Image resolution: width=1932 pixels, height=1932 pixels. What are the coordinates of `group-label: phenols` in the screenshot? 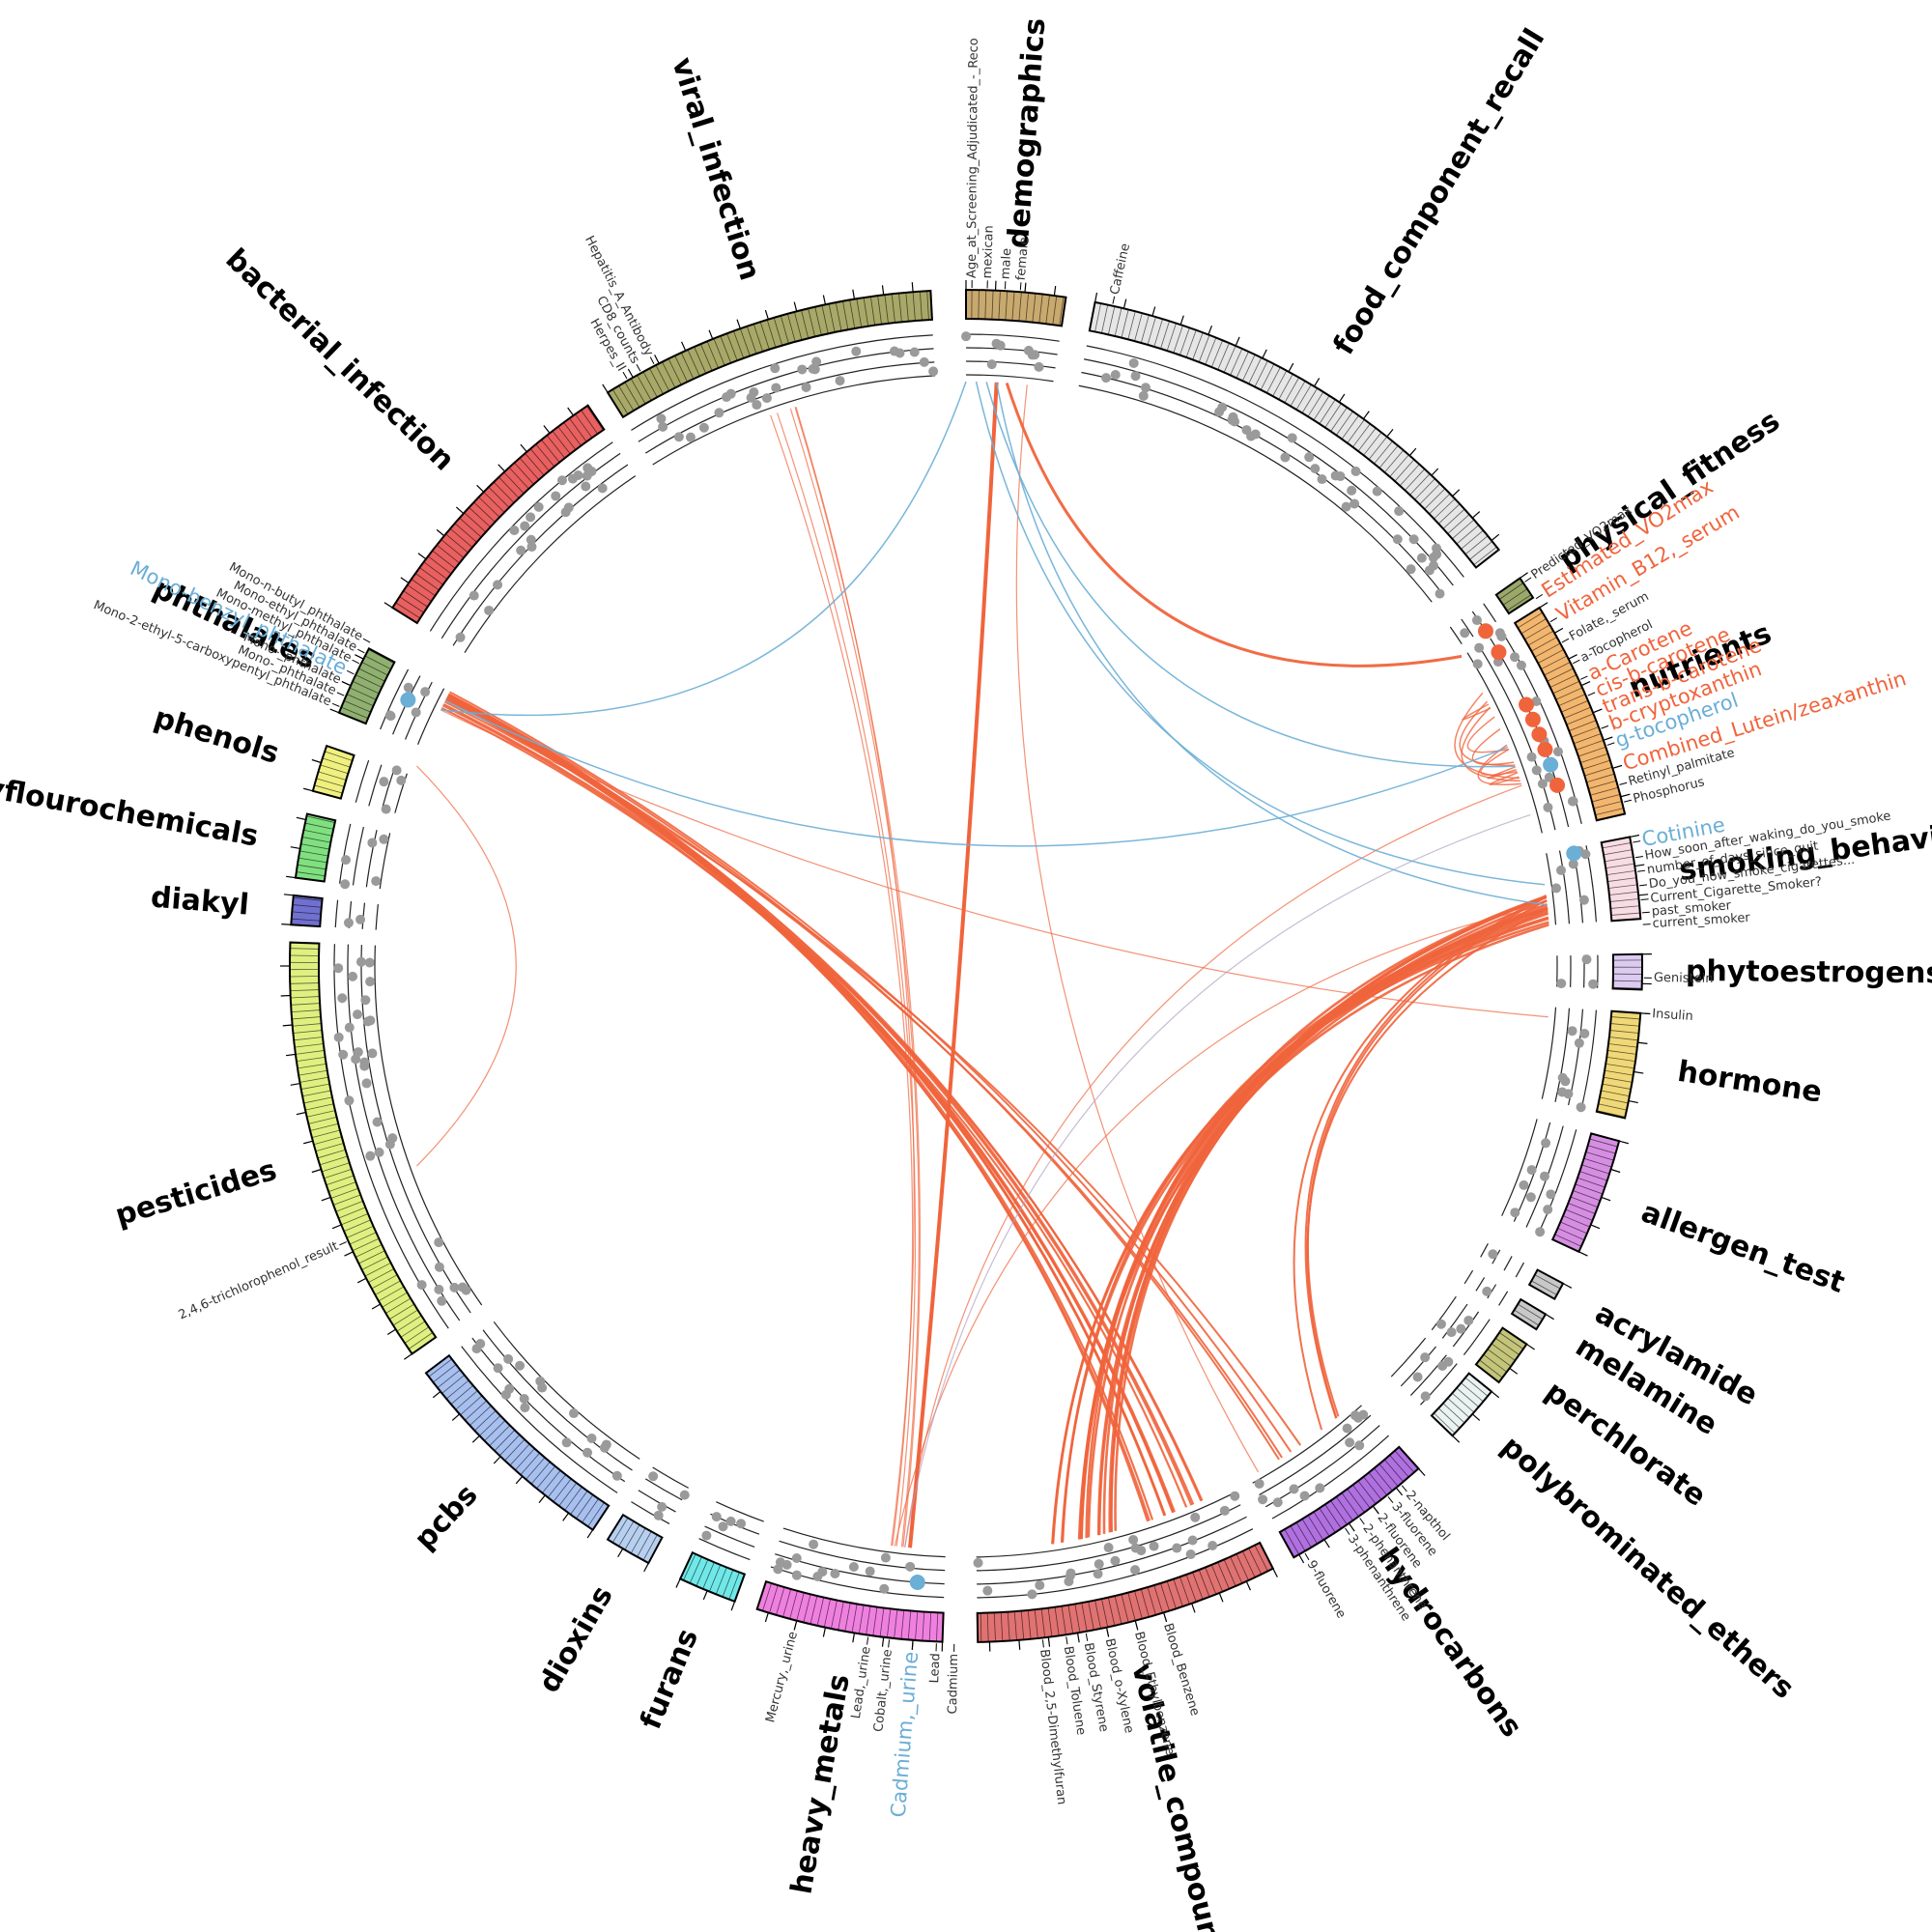 It's located at (216, 736).